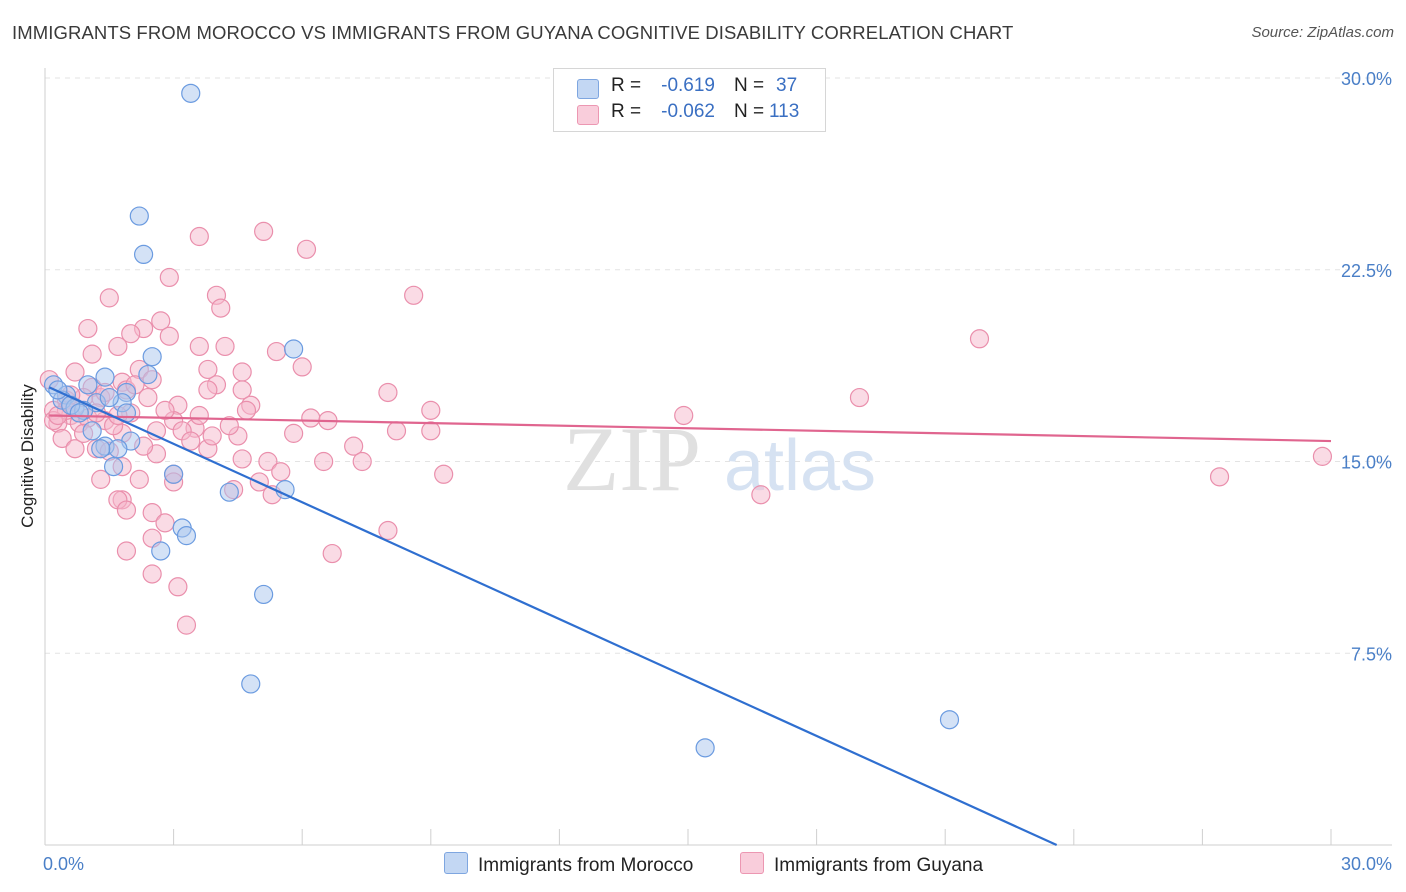 The height and width of the screenshot is (892, 1406). What do you see at coordinates (689, 100) in the screenshot?
I see `correlation-legend: R = -0.619 N = 37 R = -0.062 N = 113` at bounding box center [689, 100].